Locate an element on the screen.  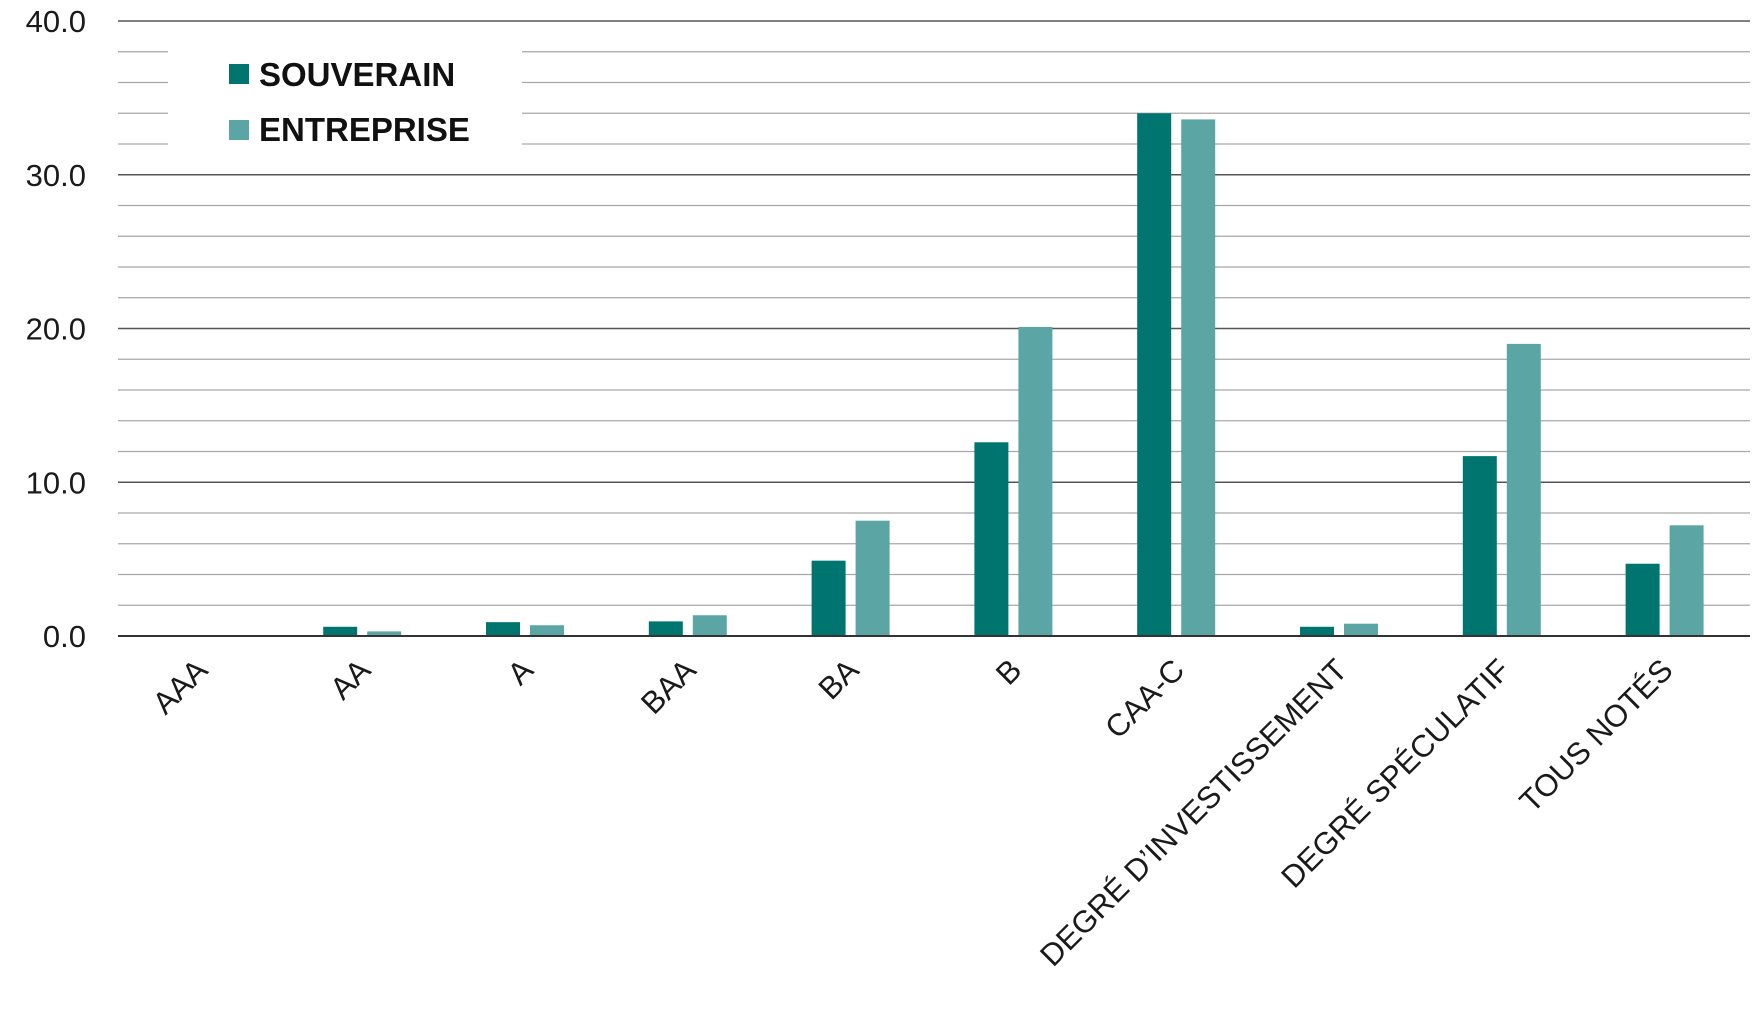
x-category-label: BAA is located at coordinates (668, 686).